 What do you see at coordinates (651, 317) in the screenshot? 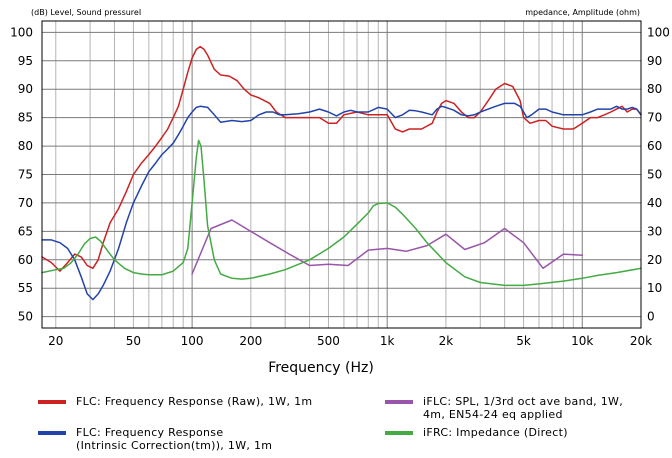
I see `y2-tick-label: 0` at bounding box center [651, 317].